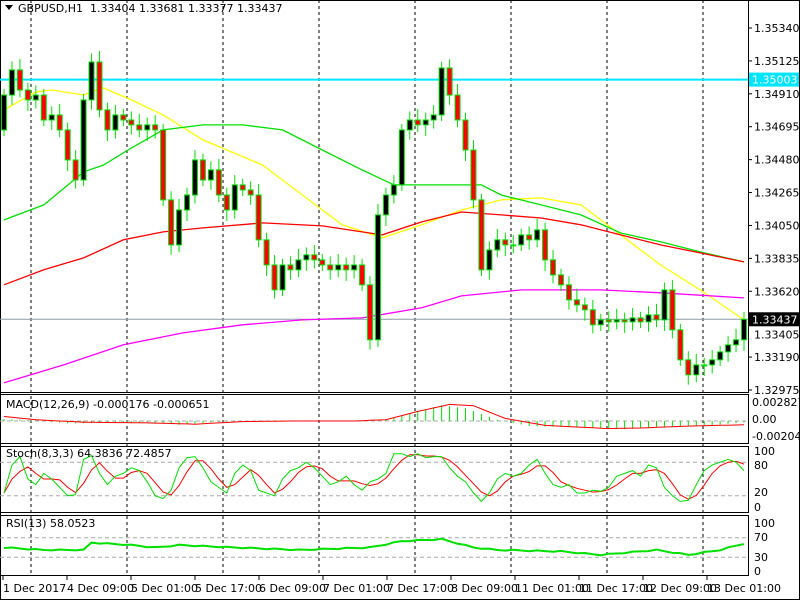 The height and width of the screenshot is (600, 800). I want to click on price-label: 1.33405, so click(777, 334).